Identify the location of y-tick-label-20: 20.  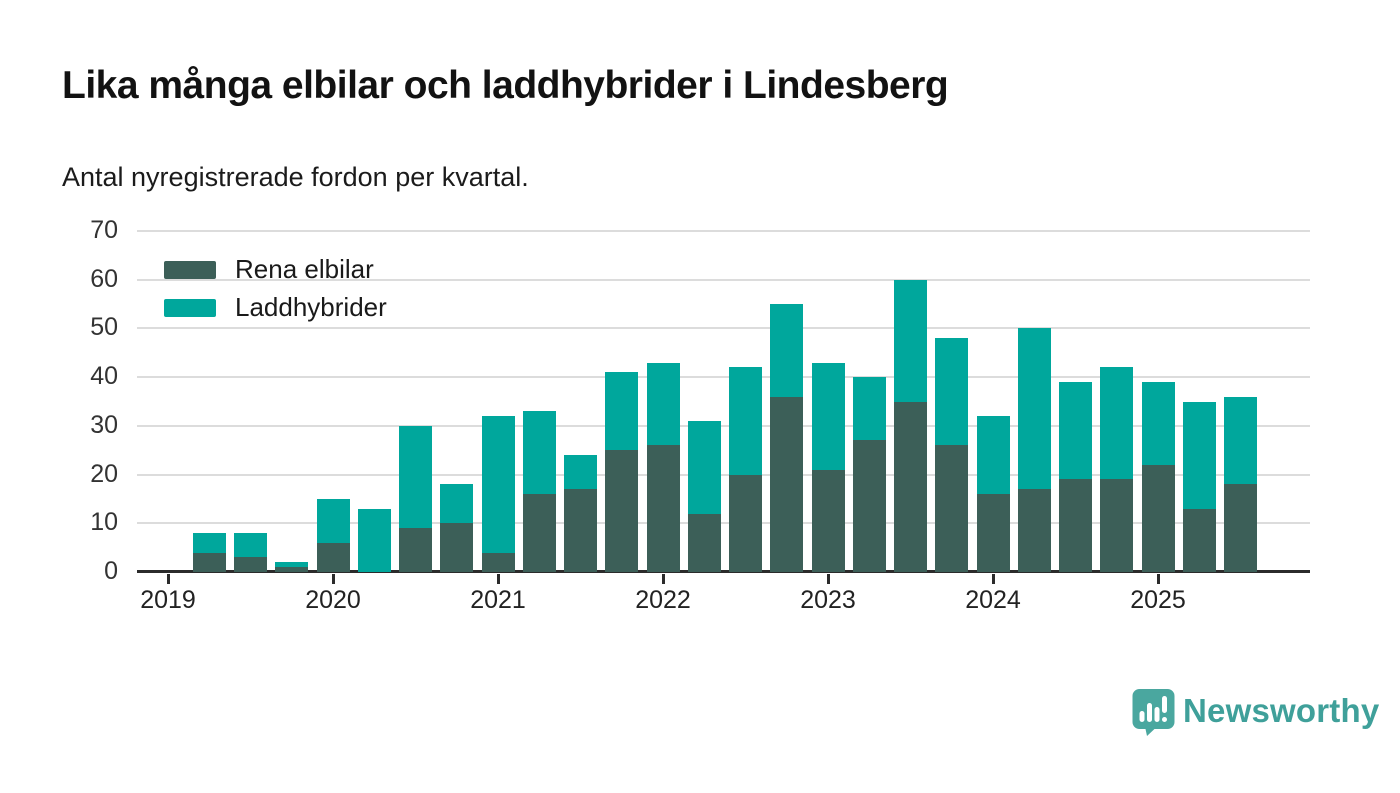
(104, 473).